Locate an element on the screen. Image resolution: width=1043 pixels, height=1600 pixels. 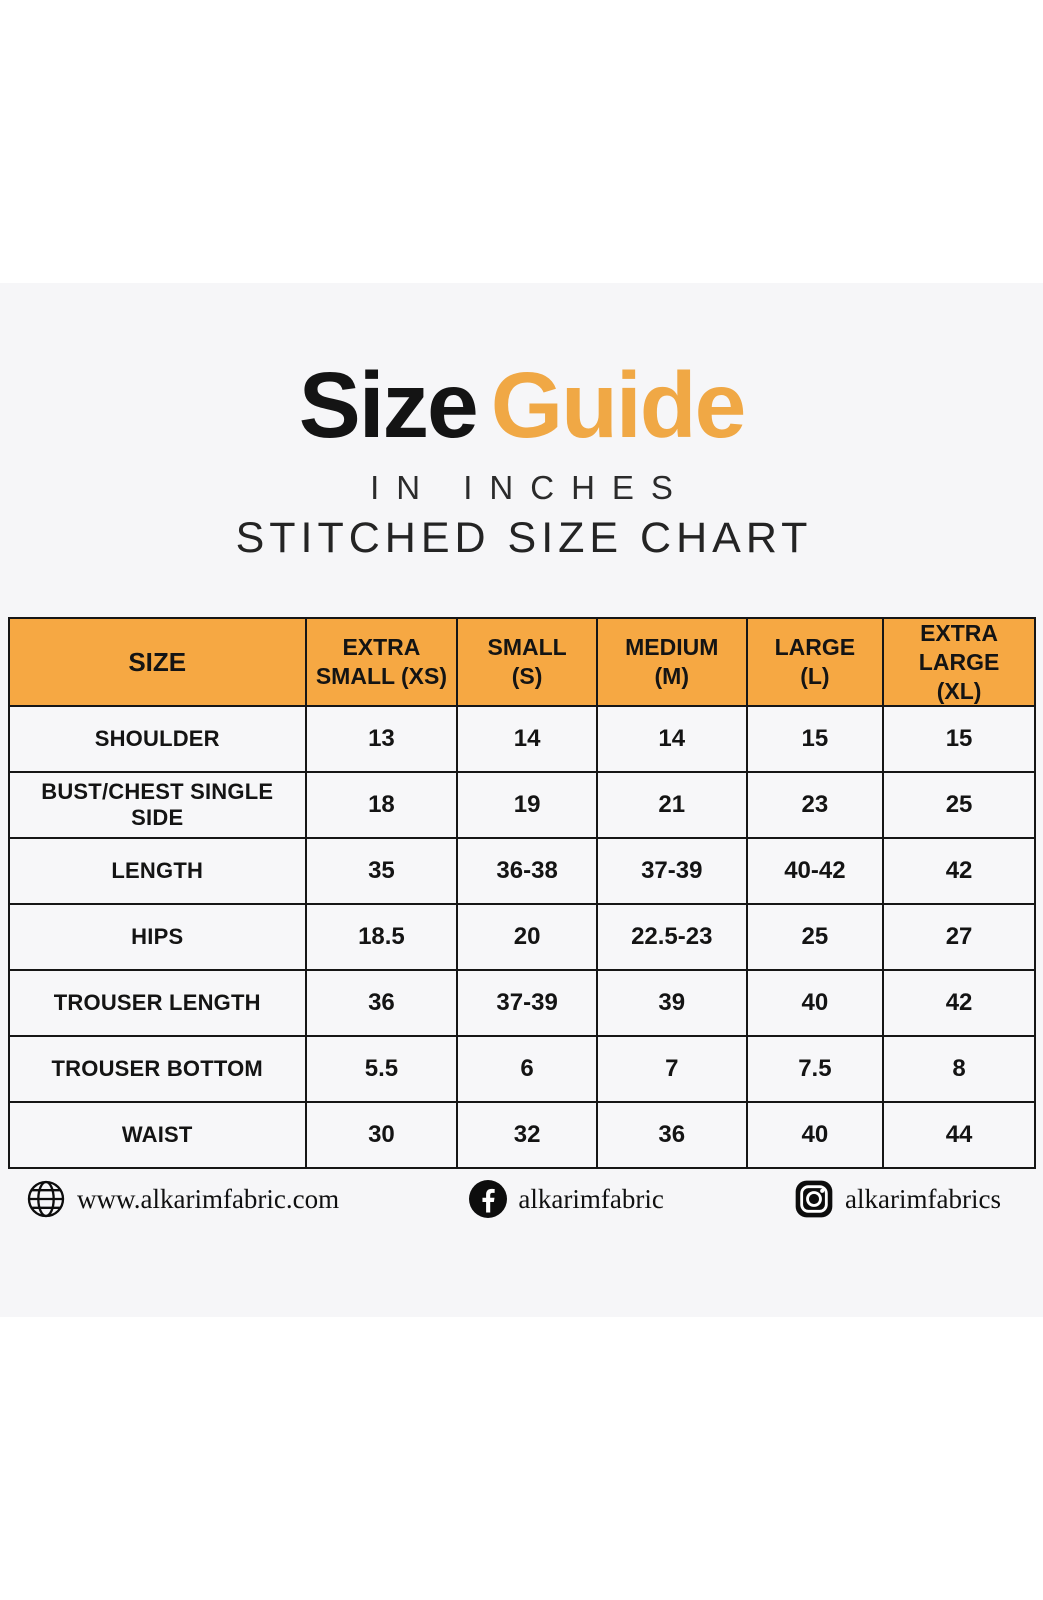
table-cell: 35 is located at coordinates (381, 871).